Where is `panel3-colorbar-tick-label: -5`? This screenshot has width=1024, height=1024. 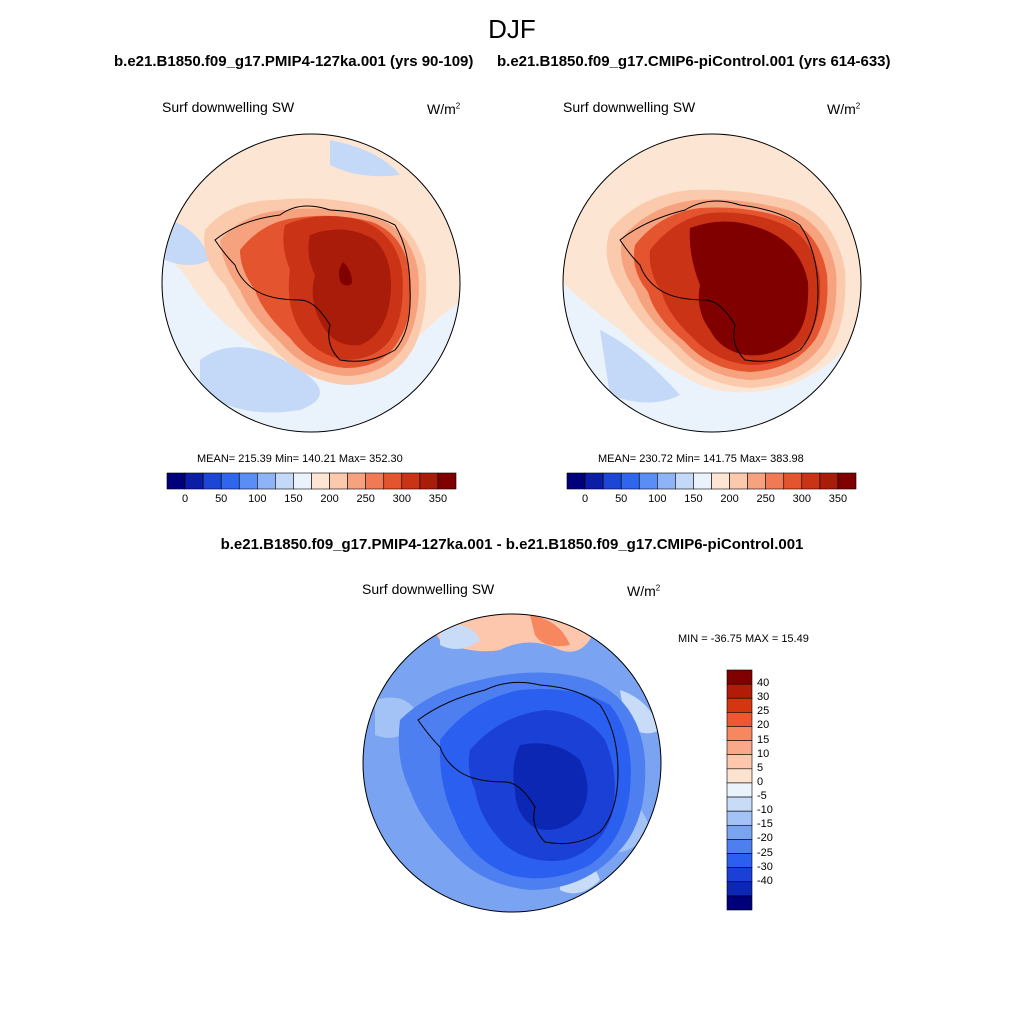
panel3-colorbar-tick-label: -5 is located at coordinates (762, 796).